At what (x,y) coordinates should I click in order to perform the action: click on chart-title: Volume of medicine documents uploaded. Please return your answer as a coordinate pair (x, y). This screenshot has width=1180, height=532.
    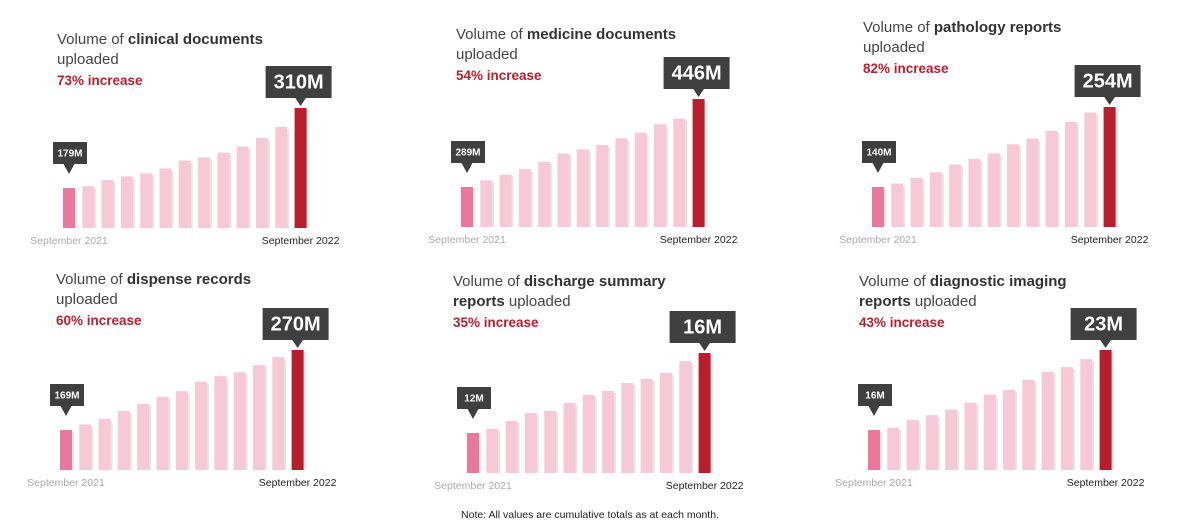
    Looking at the image, I should click on (573, 45).